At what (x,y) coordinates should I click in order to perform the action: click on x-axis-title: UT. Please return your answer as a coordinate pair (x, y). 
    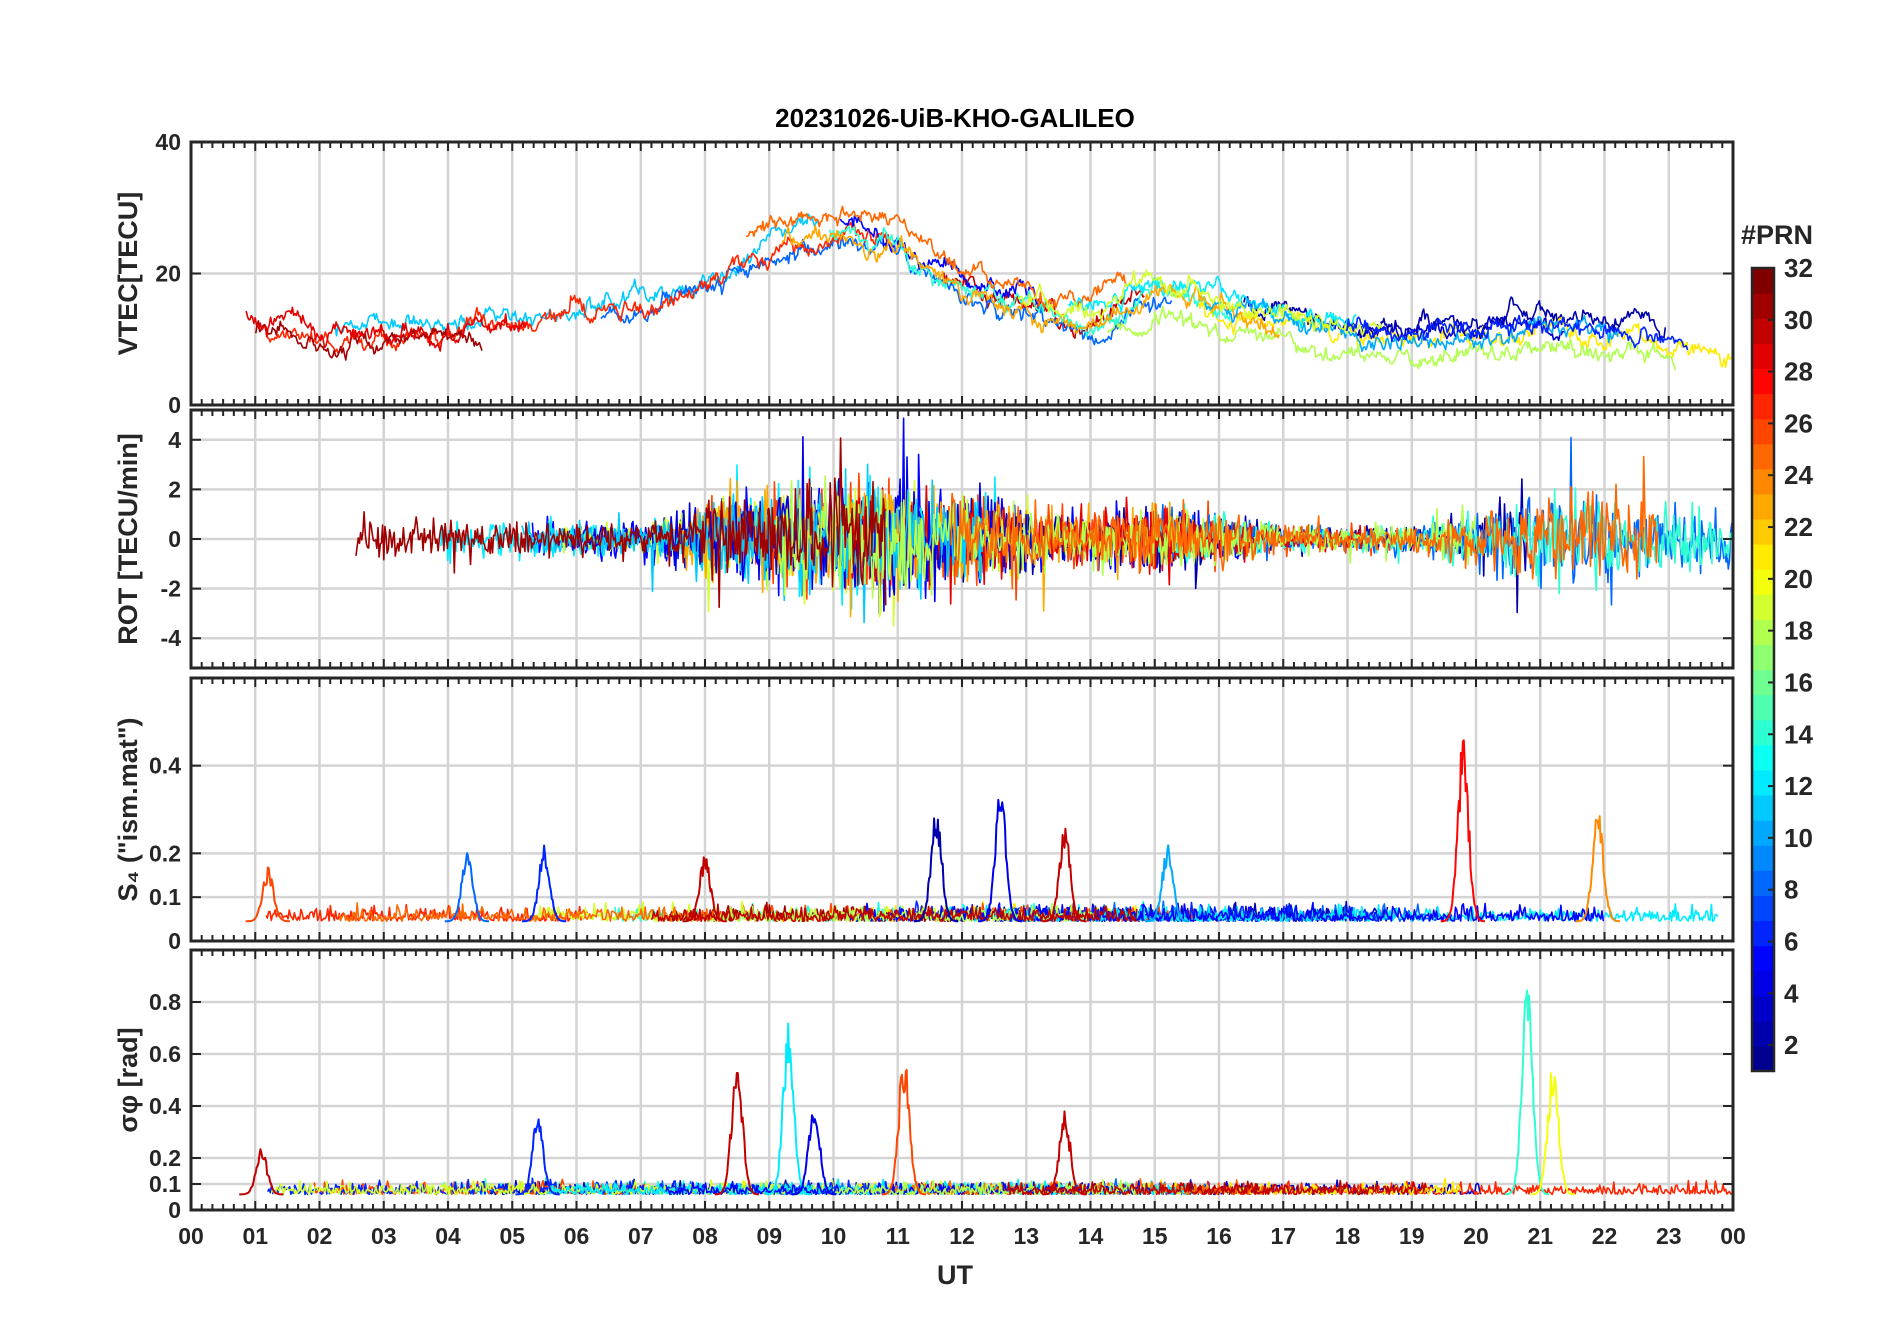
    Looking at the image, I should click on (955, 1275).